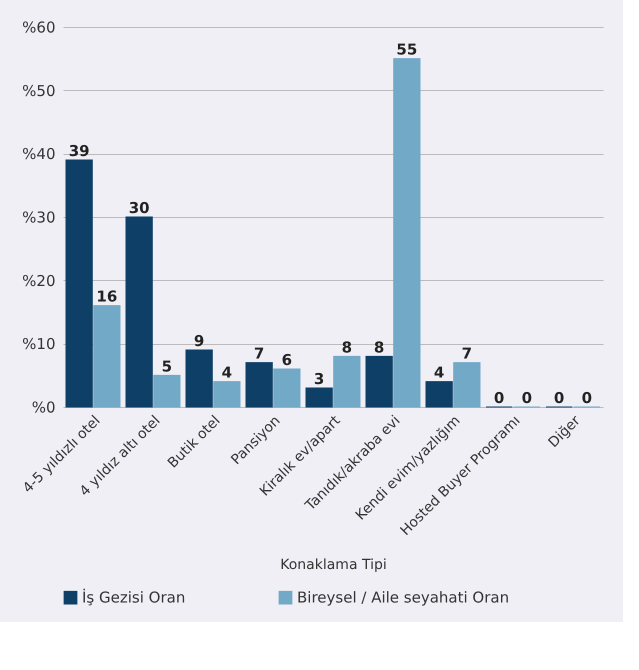 This screenshot has width=639, height=670. What do you see at coordinates (44, 407) in the screenshot?
I see `y-tick-label: %0` at bounding box center [44, 407].